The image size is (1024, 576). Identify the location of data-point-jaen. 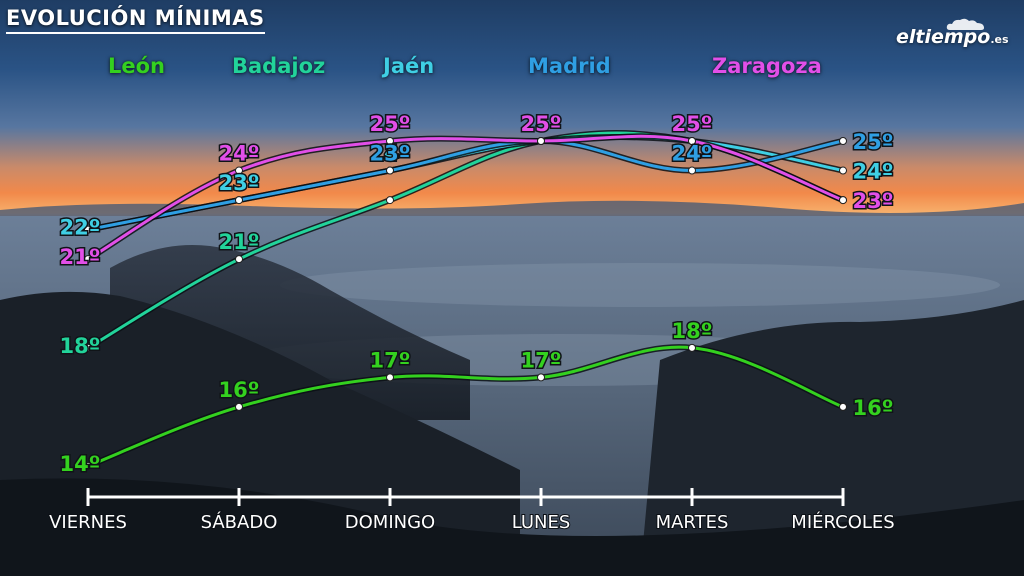
(843, 170).